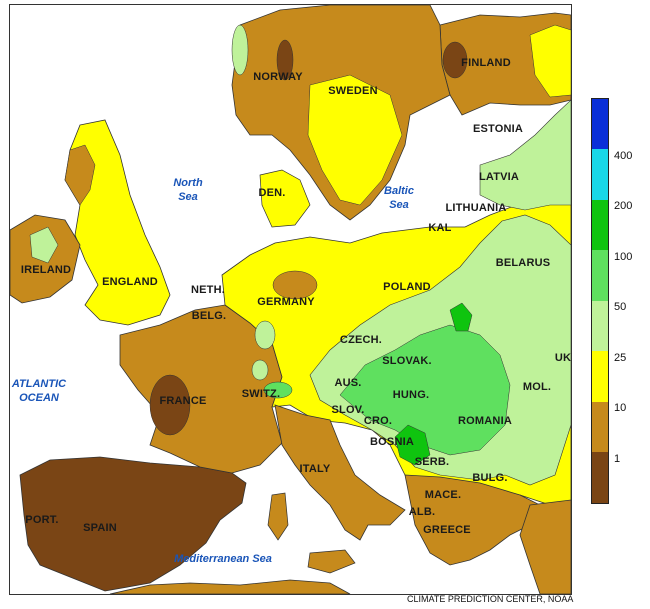  What do you see at coordinates (550, 61) in the screenshot?
I see `land-finland-yellow` at bounding box center [550, 61].